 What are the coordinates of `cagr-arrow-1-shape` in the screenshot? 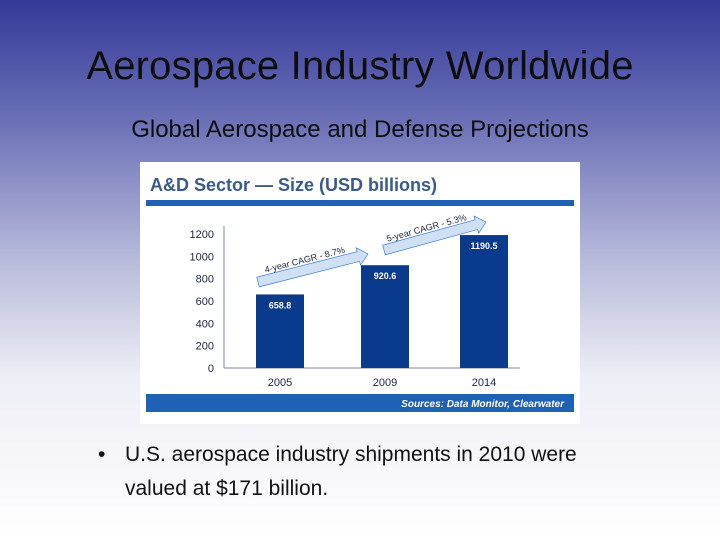 It's located at (312, 267).